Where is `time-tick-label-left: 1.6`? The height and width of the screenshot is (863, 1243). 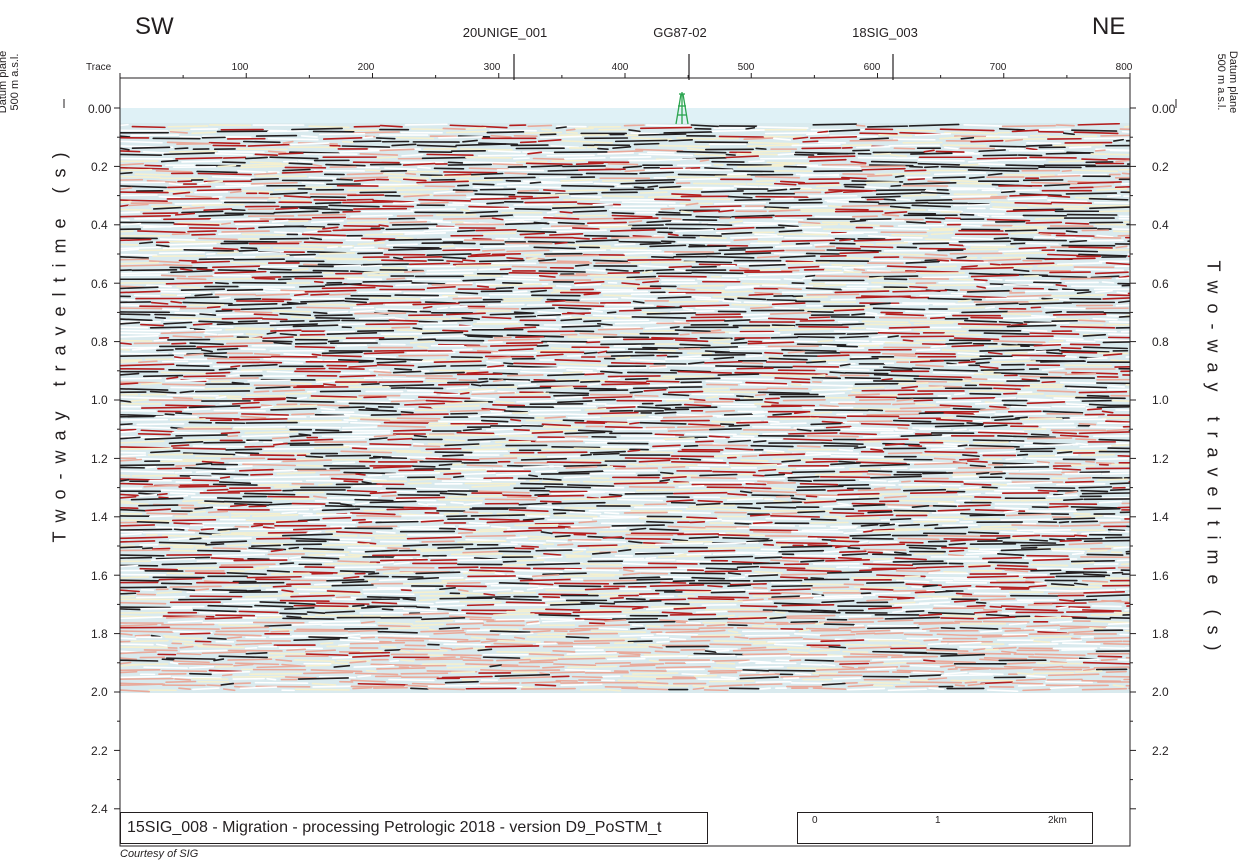 time-tick-label-left: 1.6 is located at coordinates (99, 576).